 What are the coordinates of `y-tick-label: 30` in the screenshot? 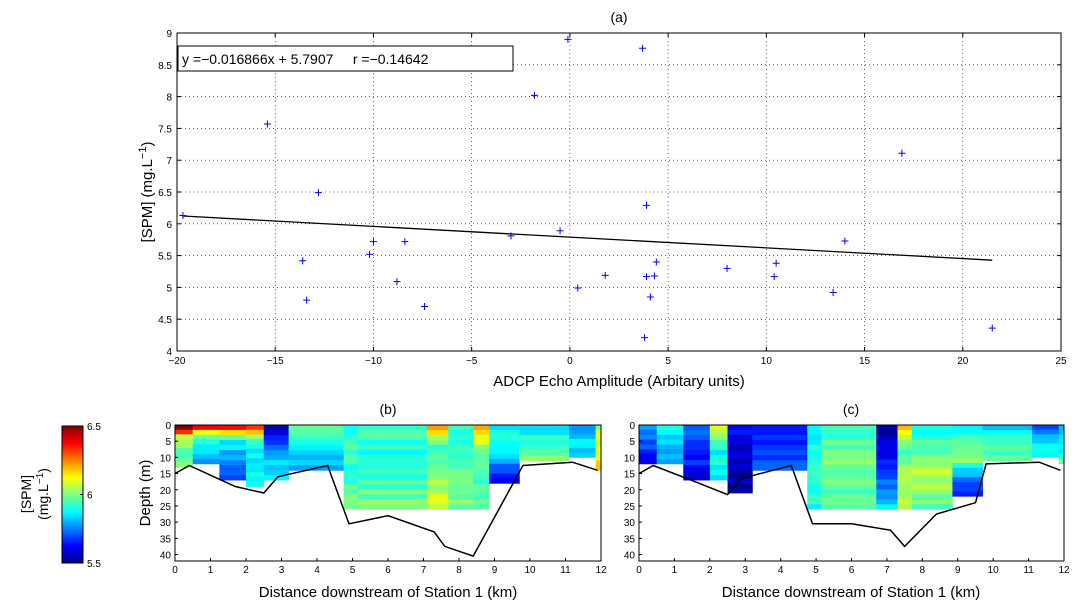 It's located at (166, 523).